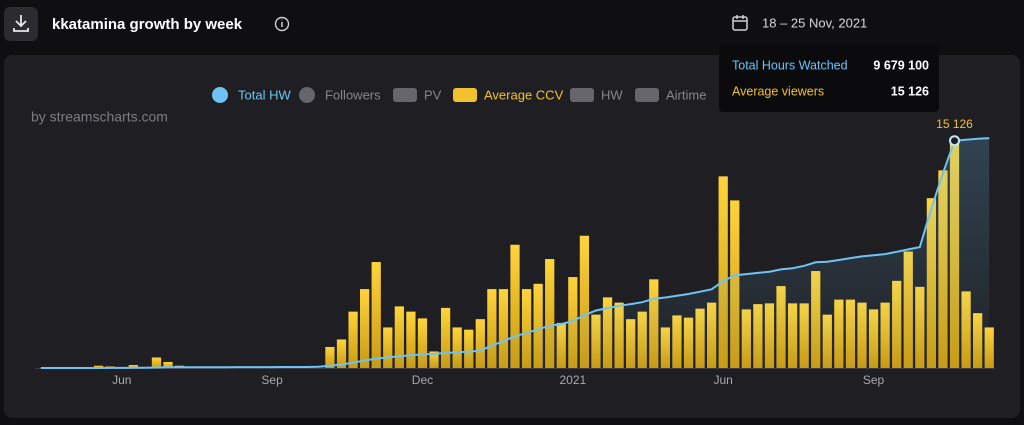  Describe the element at coordinates (740, 23) in the screenshot. I see `calendar-icon` at that location.